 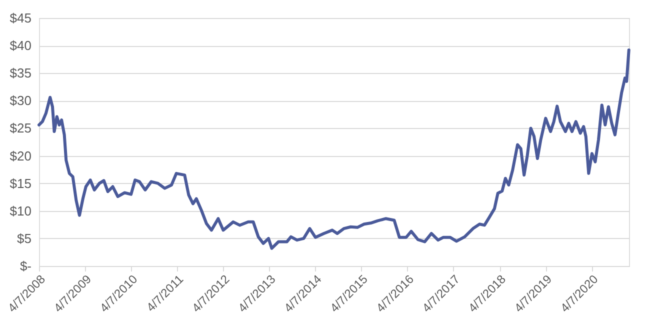 What do you see at coordinates (26, 266) in the screenshot?
I see `y-tick-label: $-` at bounding box center [26, 266].